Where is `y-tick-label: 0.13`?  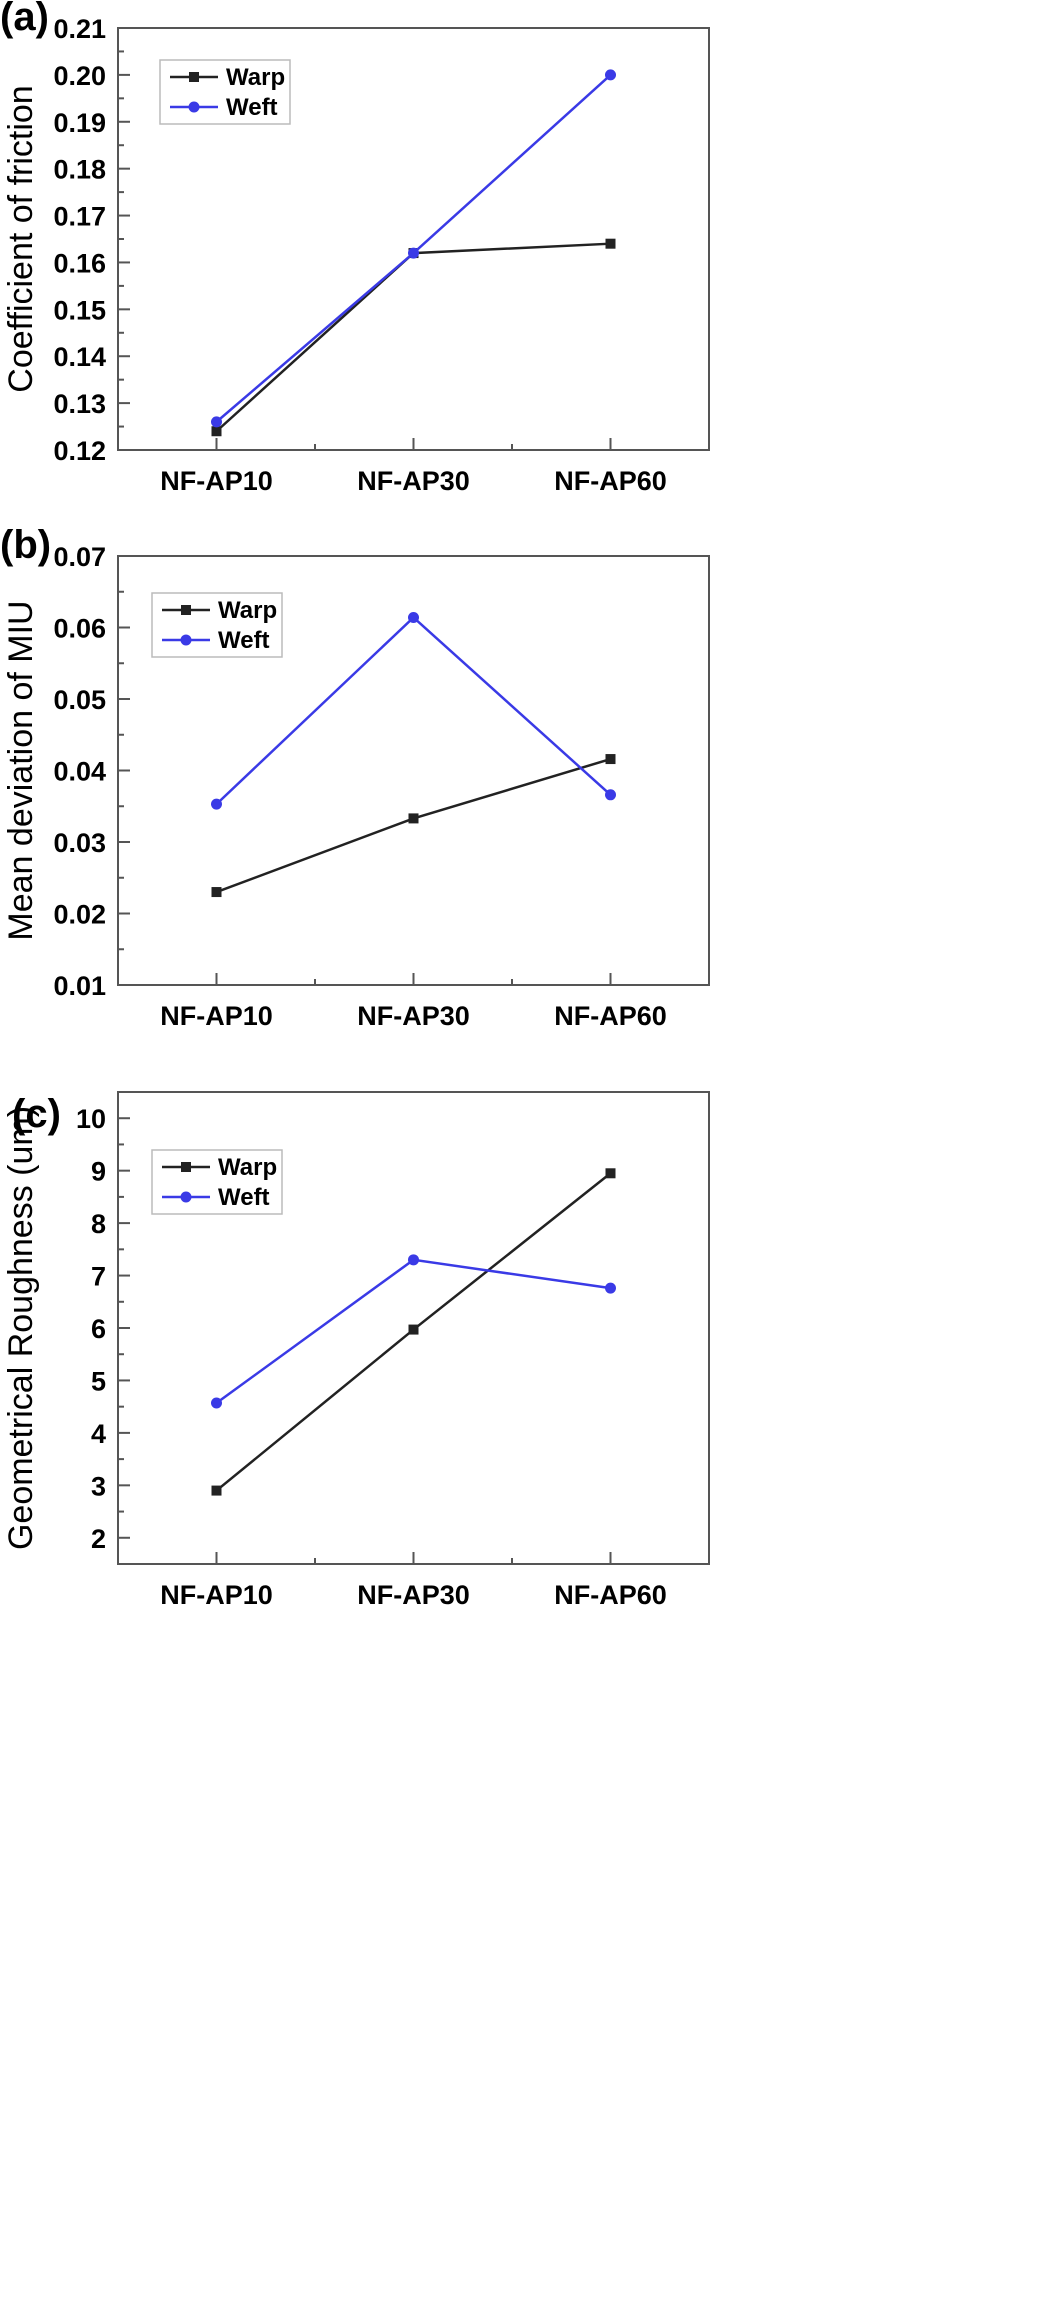 y-tick-label: 0.13 is located at coordinates (79, 404).